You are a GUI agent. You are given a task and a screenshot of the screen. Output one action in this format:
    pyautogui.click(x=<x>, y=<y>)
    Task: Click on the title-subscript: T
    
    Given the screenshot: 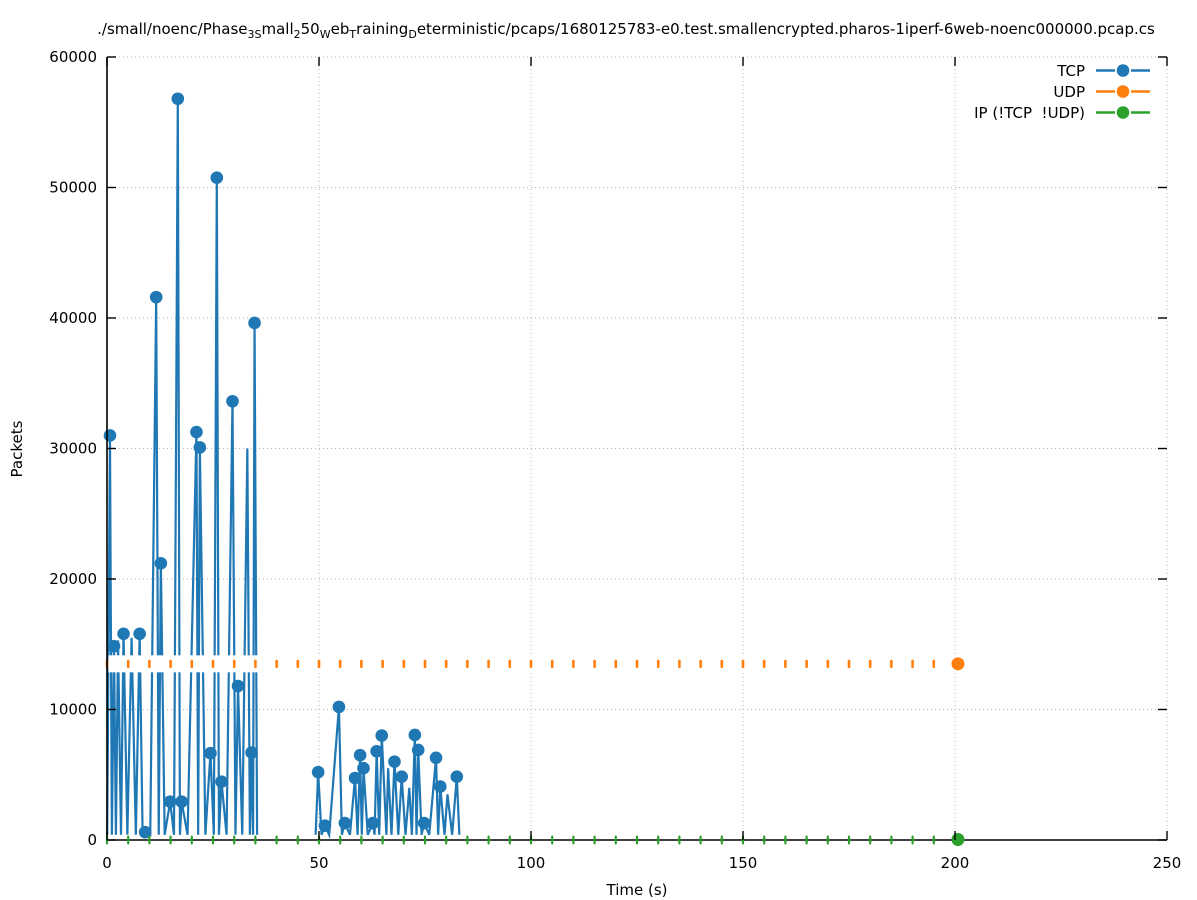 What is the action you would take?
    pyautogui.click(x=353, y=34)
    